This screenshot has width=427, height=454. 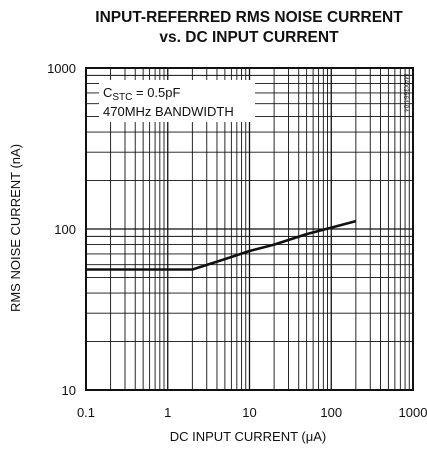 I want to click on annotation-c: C, so click(x=107, y=92).